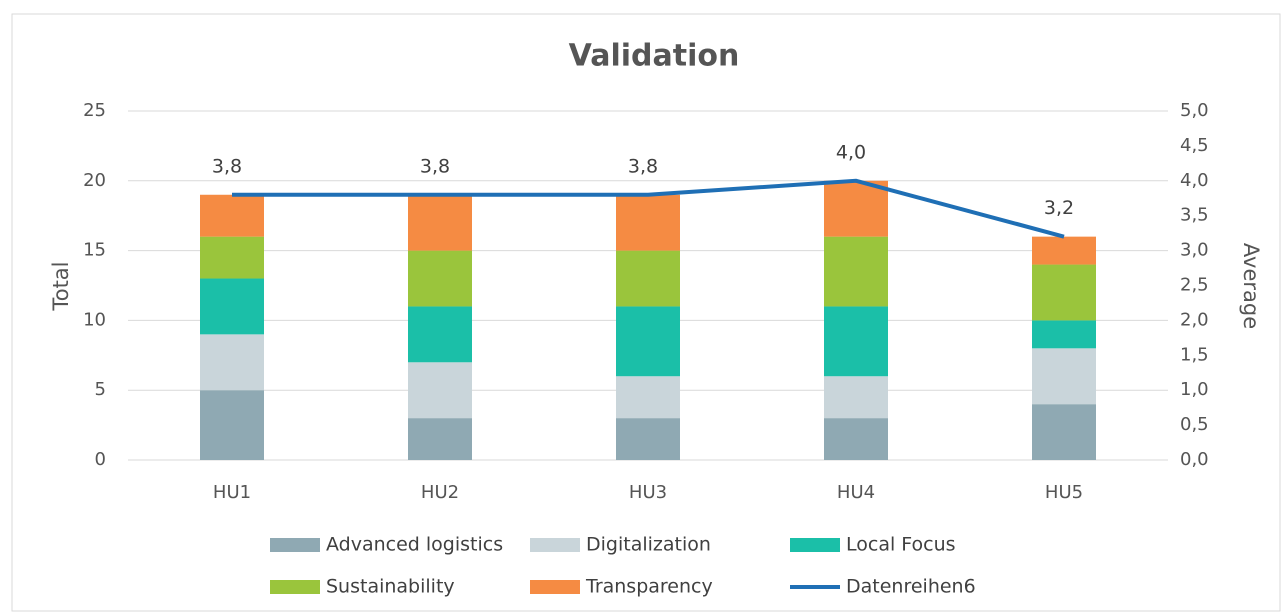  I want to click on y2-tick-label: 2,0, so click(1194, 319).